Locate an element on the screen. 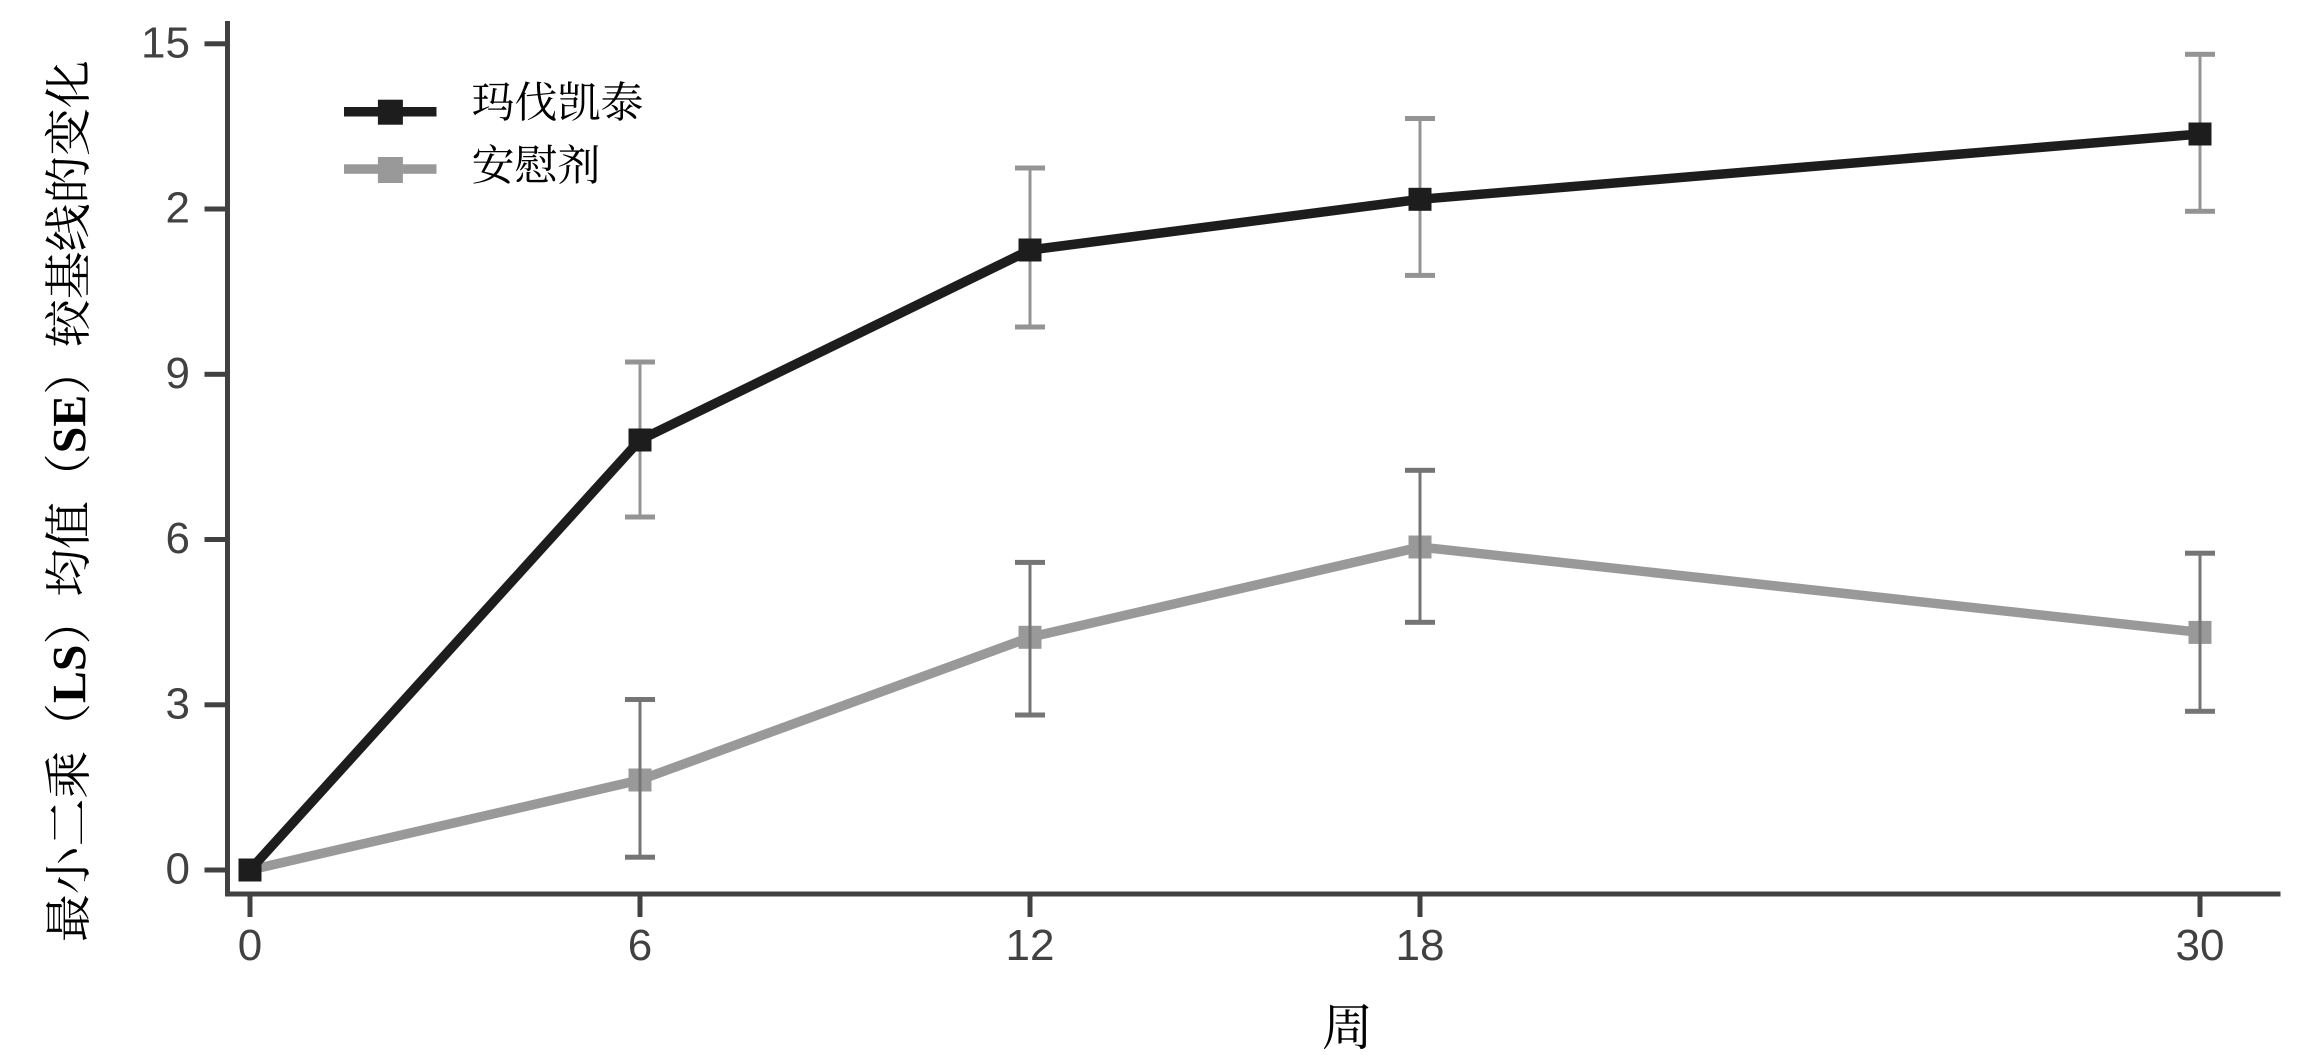 This screenshot has height=1055, width=2313. svg-text: 2 is located at coordinates (178, 208).